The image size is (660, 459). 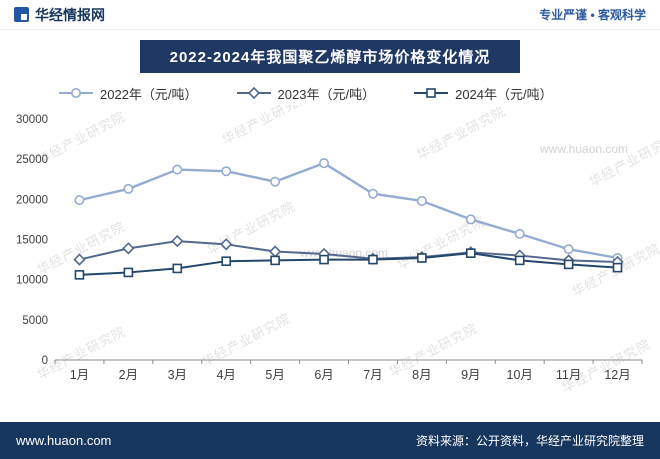 I want to click on legend-marker-square-icon, so click(x=431, y=93).